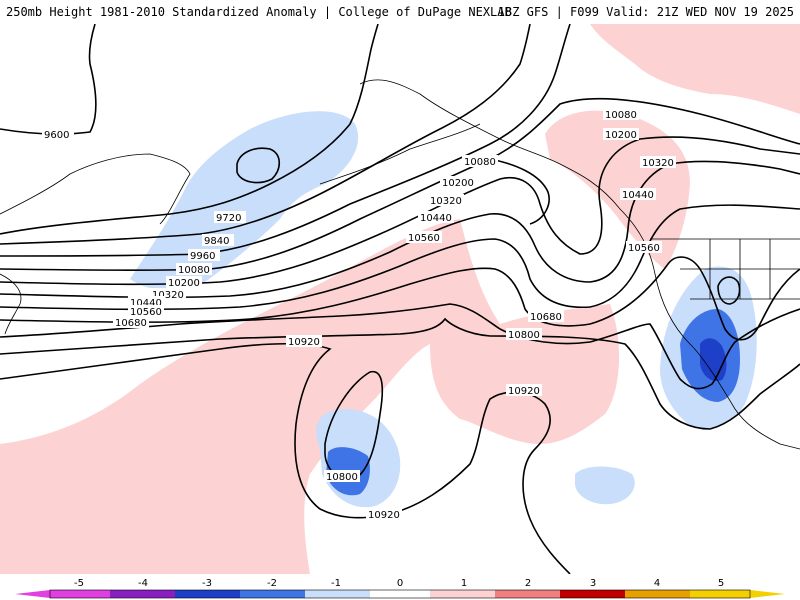 The image size is (800, 600). Describe the element at coordinates (244, 200) in the screenshot. I see `siberia-negative-anomaly` at that location.